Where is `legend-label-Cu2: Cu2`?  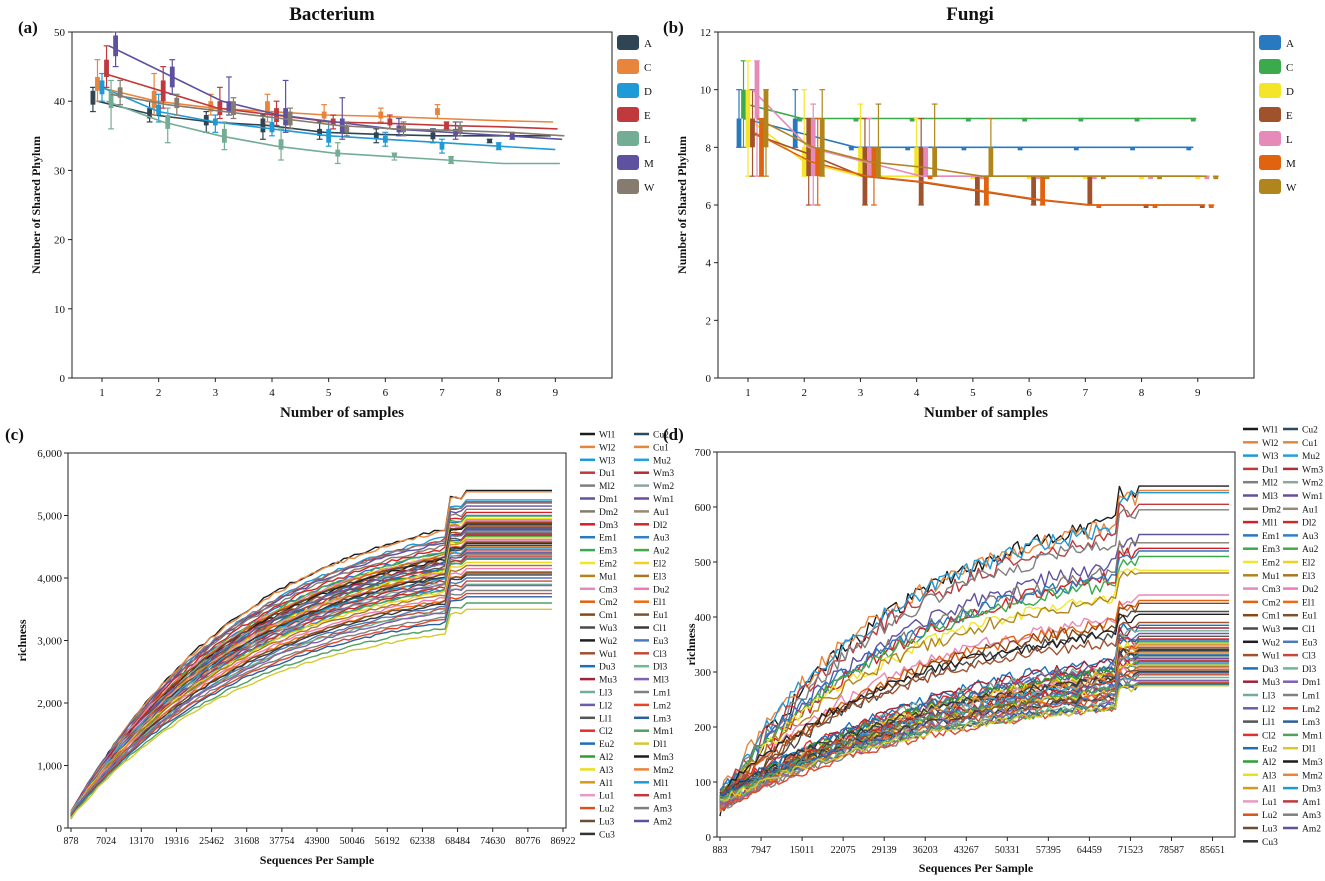
legend-label-Cu2: Cu2 is located at coordinates (1310, 431).